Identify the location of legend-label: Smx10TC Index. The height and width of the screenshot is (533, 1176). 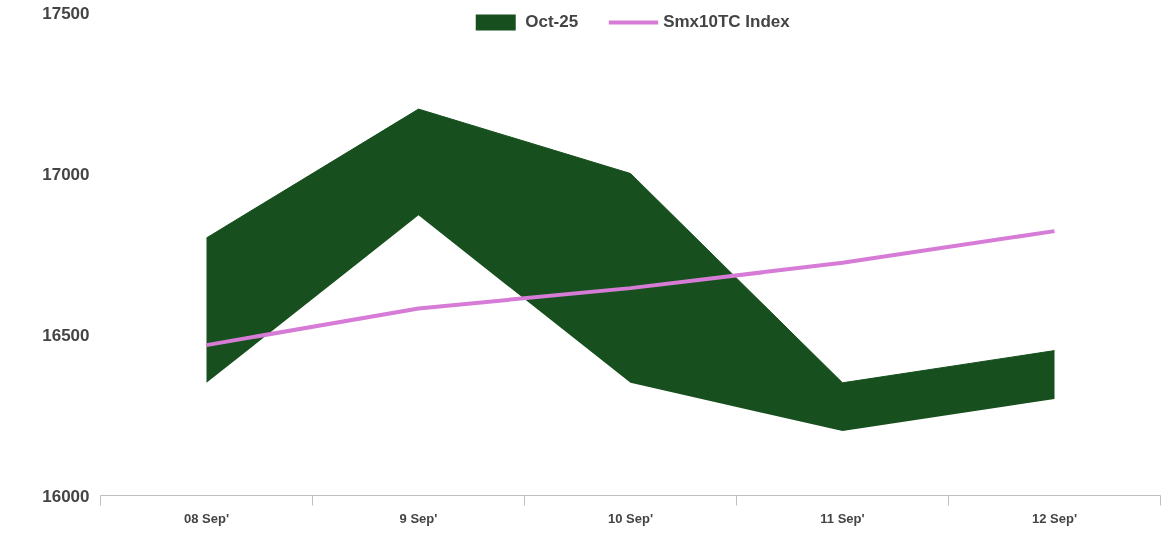
(726, 22).